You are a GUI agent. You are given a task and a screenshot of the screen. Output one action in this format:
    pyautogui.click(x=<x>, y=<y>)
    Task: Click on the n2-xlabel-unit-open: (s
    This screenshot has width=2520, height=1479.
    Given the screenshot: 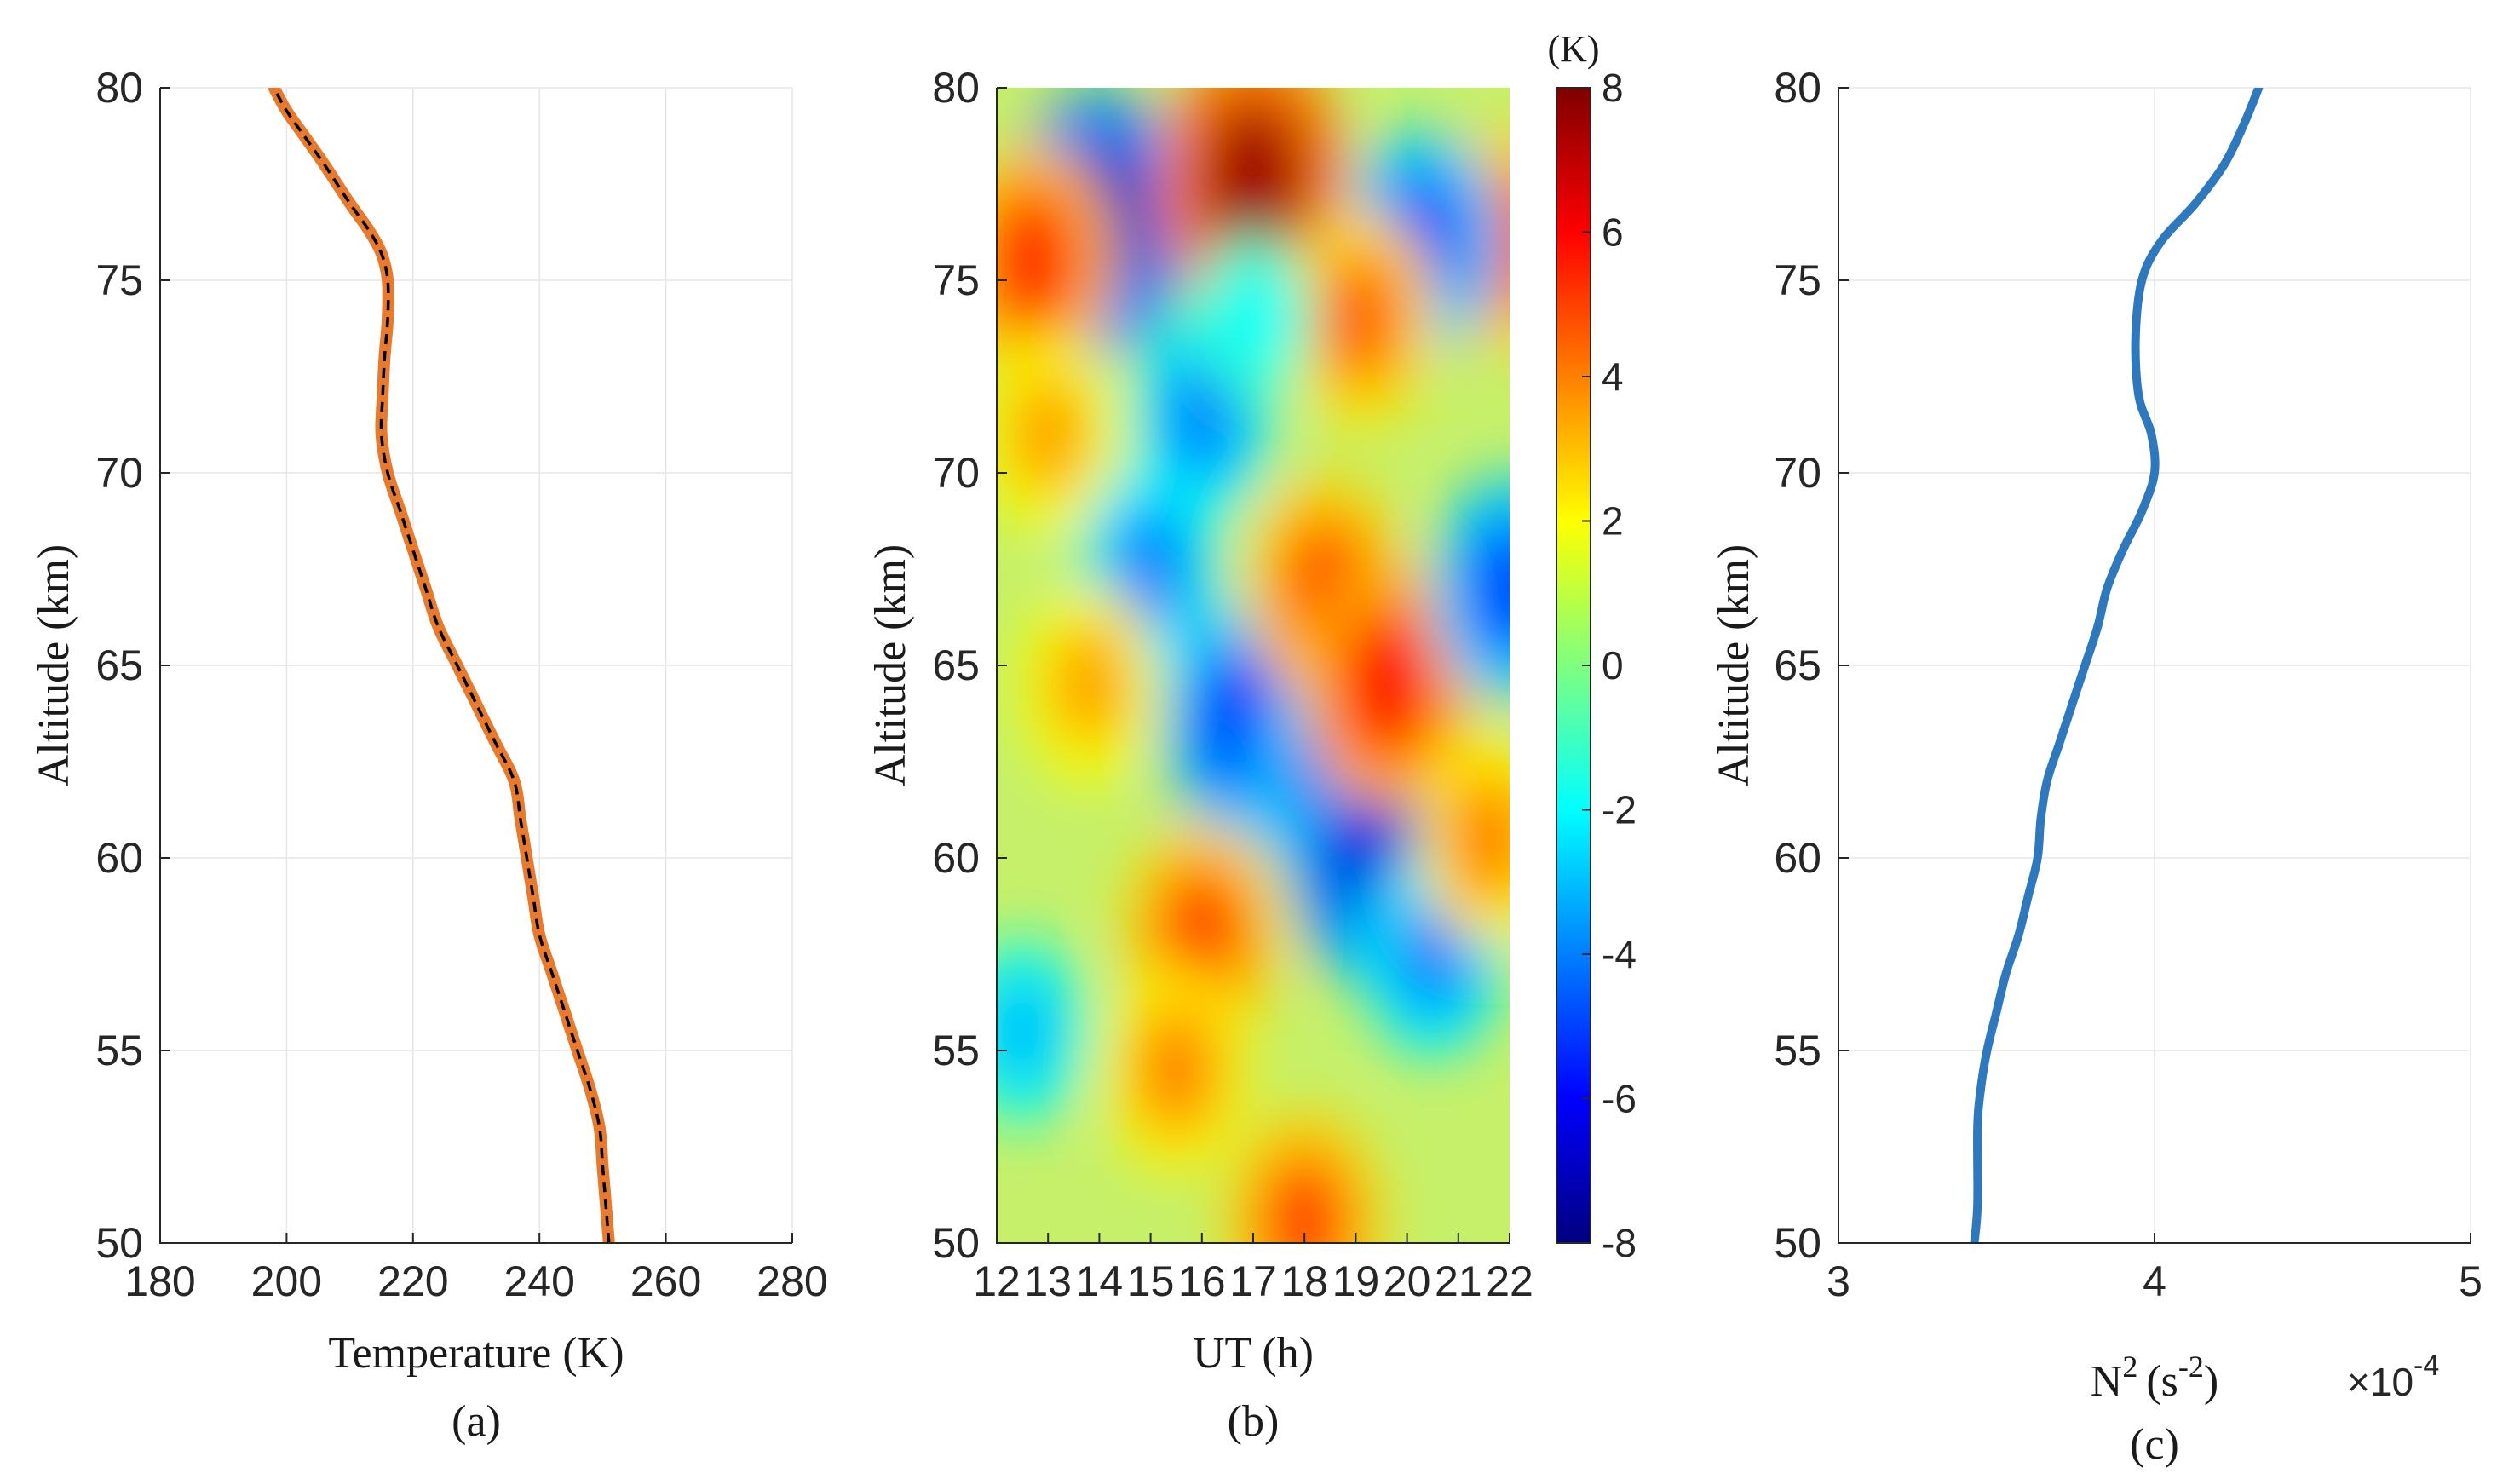 What is the action you would take?
    pyautogui.click(x=2162, y=1382)
    